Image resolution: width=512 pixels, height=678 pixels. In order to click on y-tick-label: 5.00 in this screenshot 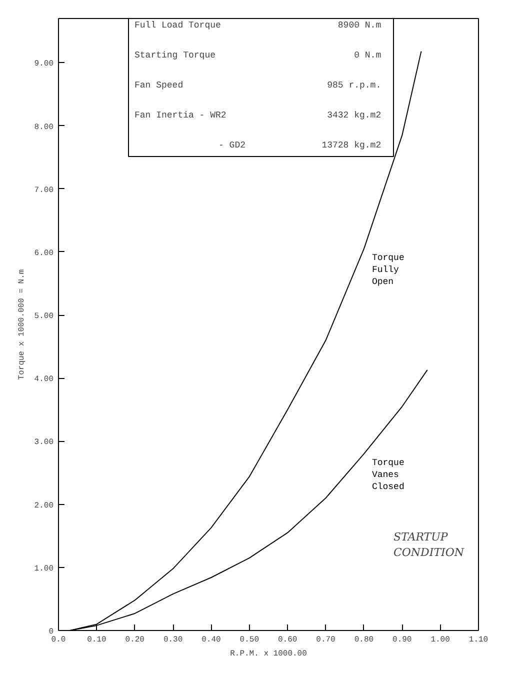, I will do `click(44, 317)`.